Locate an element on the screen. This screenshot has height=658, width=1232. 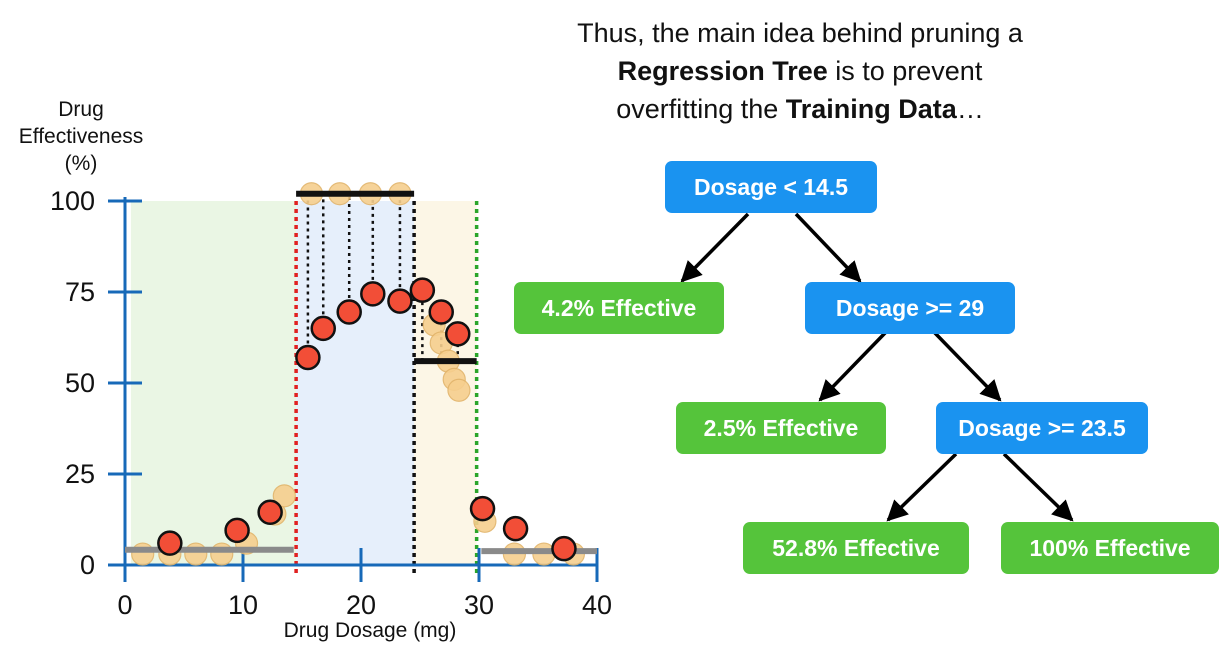
y-axis-label-line-2: Effectiveness is located at coordinates (81, 136).